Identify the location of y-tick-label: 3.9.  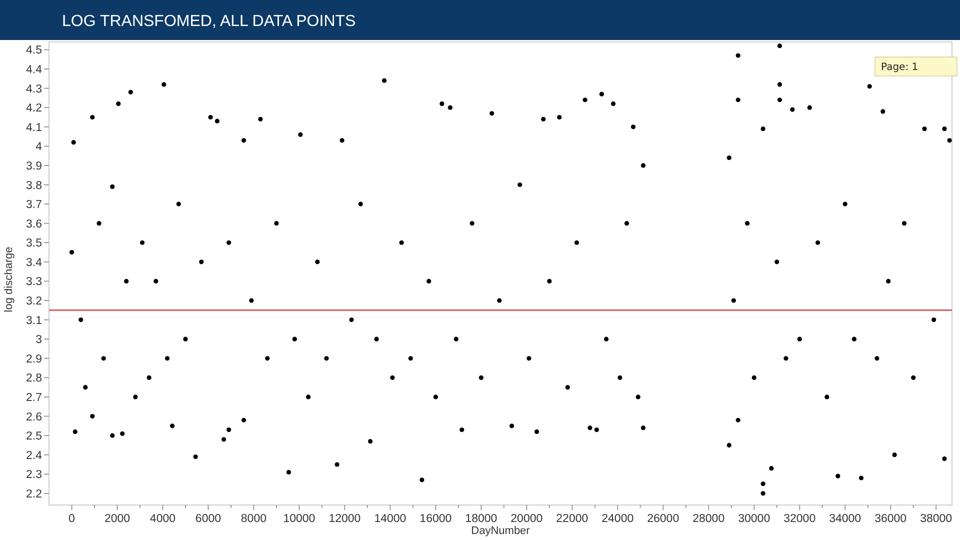
(34, 166).